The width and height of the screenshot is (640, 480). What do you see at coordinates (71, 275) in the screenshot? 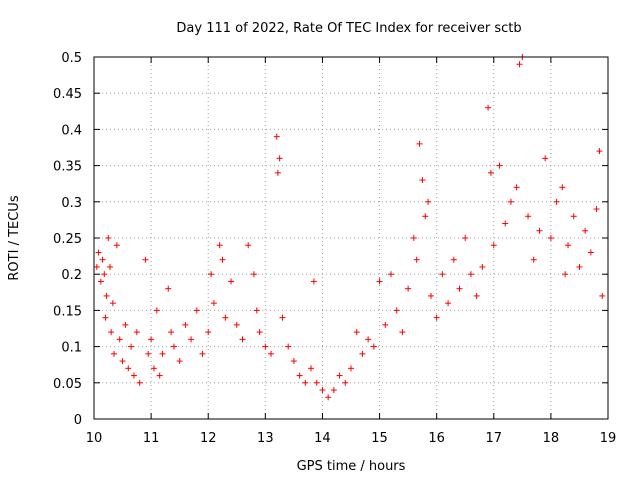
I see `y-tick-label: 0.2` at bounding box center [71, 275].